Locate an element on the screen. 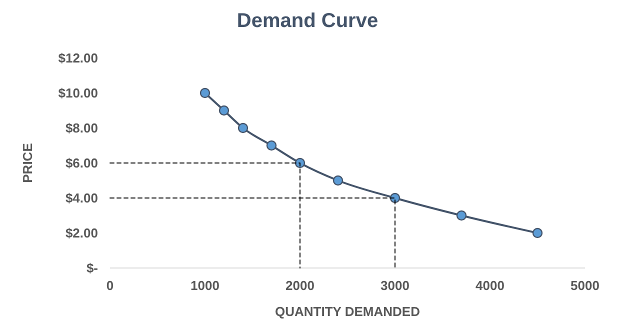 Image resolution: width=617 pixels, height=326 pixels. x-tick-label: 3000 is located at coordinates (395, 285).